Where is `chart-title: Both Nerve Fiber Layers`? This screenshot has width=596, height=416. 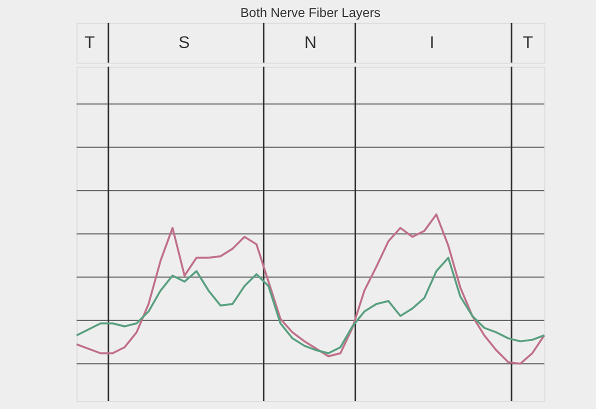 chart-title: Both Nerve Fiber Layers is located at coordinates (310, 12).